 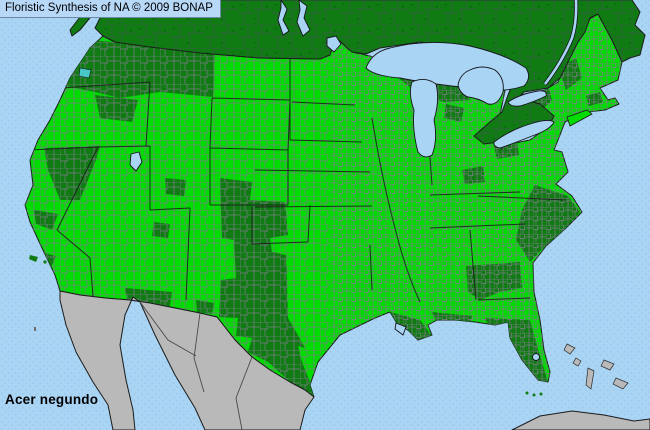 What do you see at coordinates (303, 18) in the screenshot?
I see `lake-winnipeg` at bounding box center [303, 18].